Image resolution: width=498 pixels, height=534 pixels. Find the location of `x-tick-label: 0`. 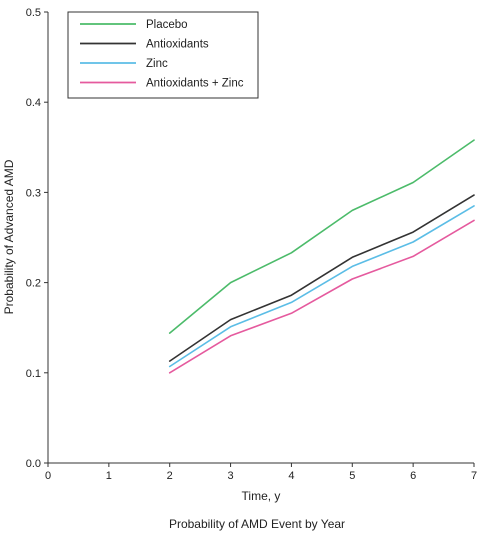

x-tick-label: 0 is located at coordinates (48, 476).